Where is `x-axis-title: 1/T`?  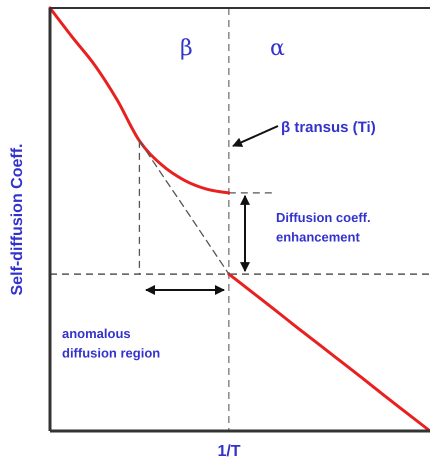
x-axis-title: 1/T is located at coordinates (229, 451).